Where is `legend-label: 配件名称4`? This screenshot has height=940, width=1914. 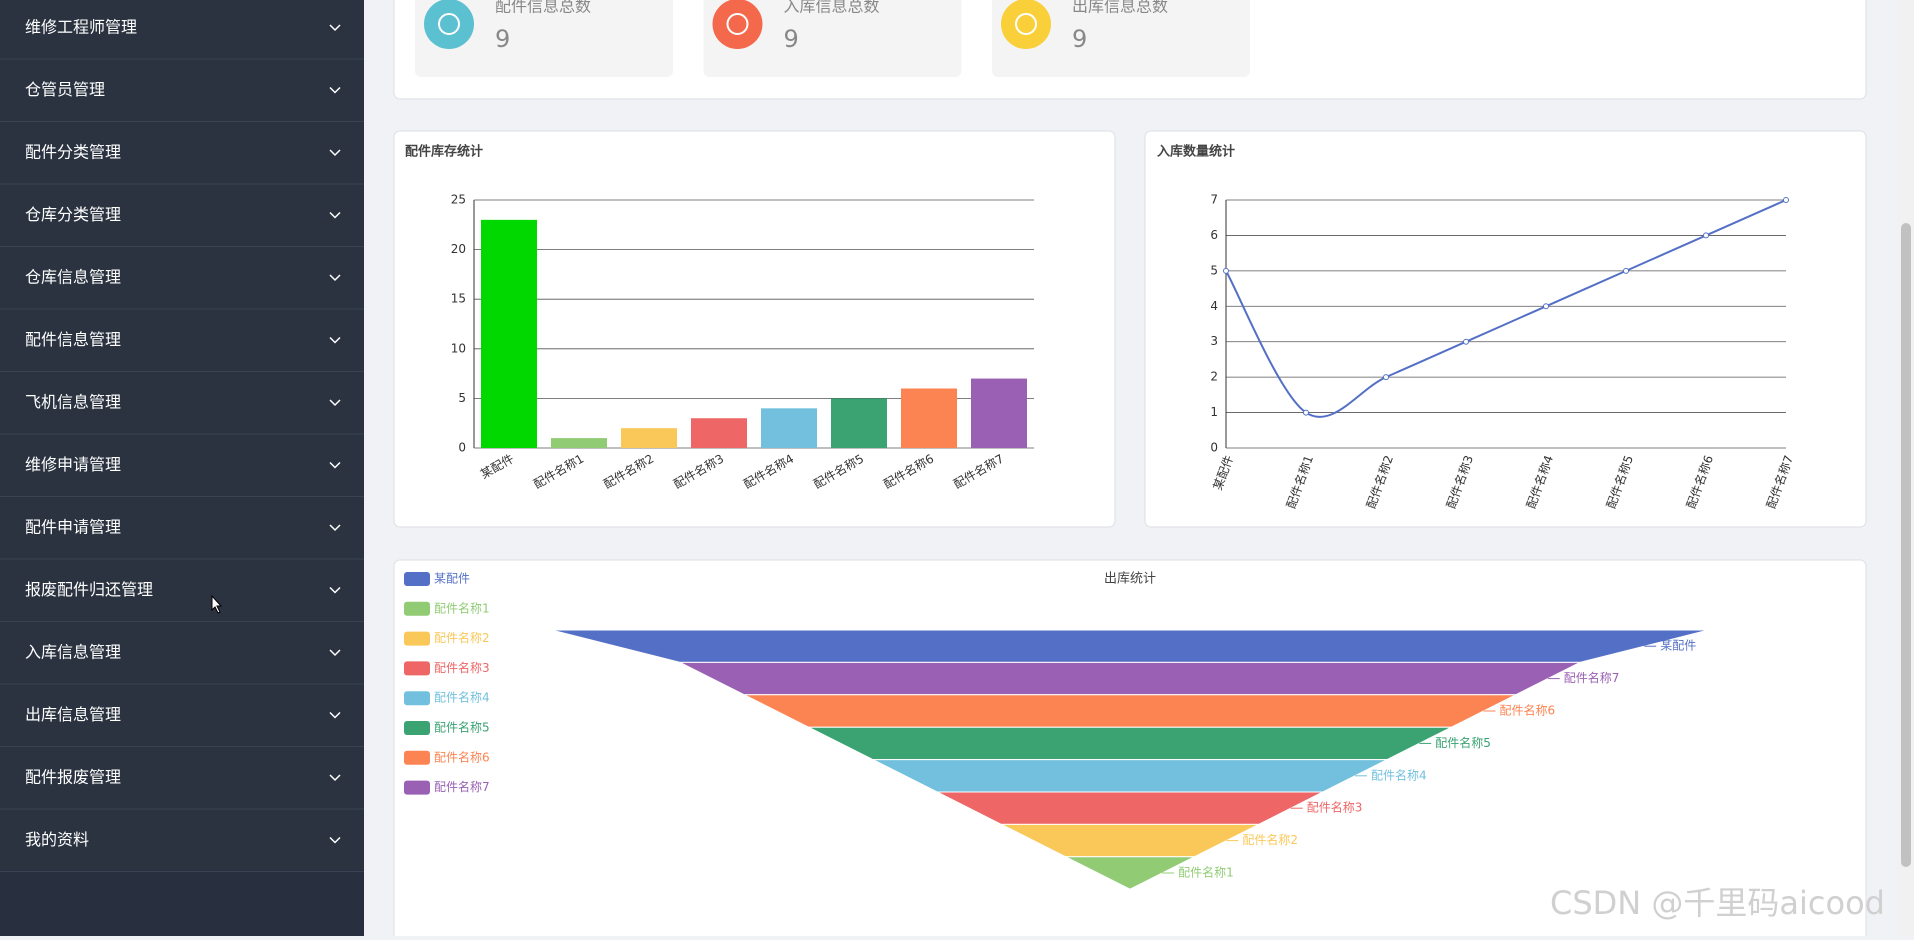 legend-label: 配件名称4 is located at coordinates (462, 697).